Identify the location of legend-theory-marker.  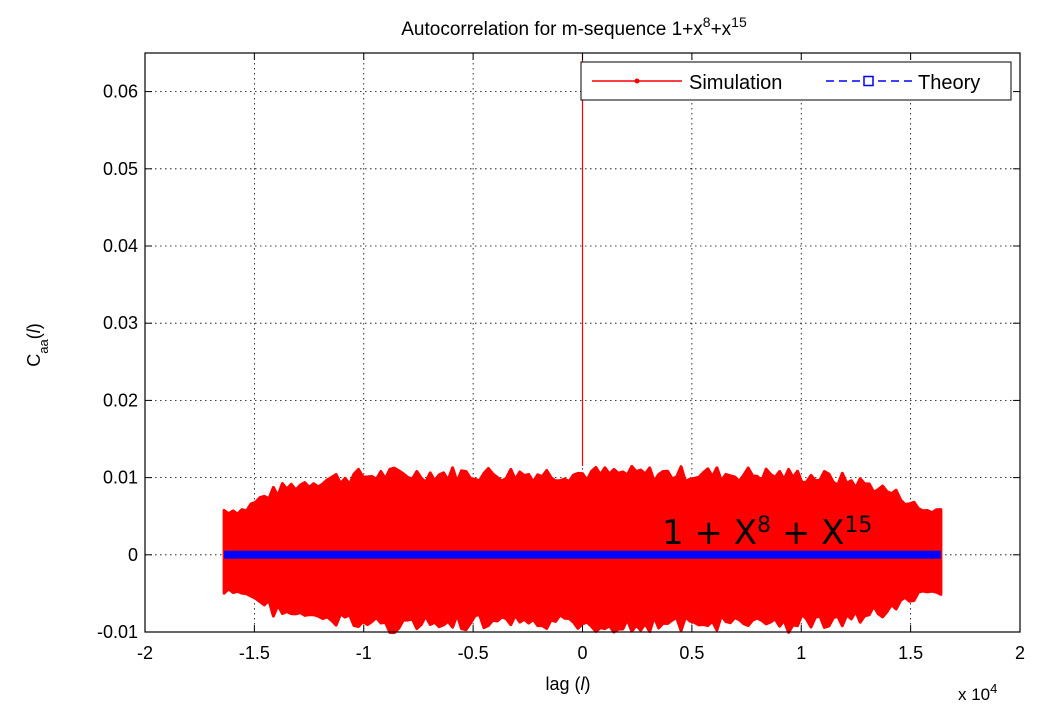
(868, 81).